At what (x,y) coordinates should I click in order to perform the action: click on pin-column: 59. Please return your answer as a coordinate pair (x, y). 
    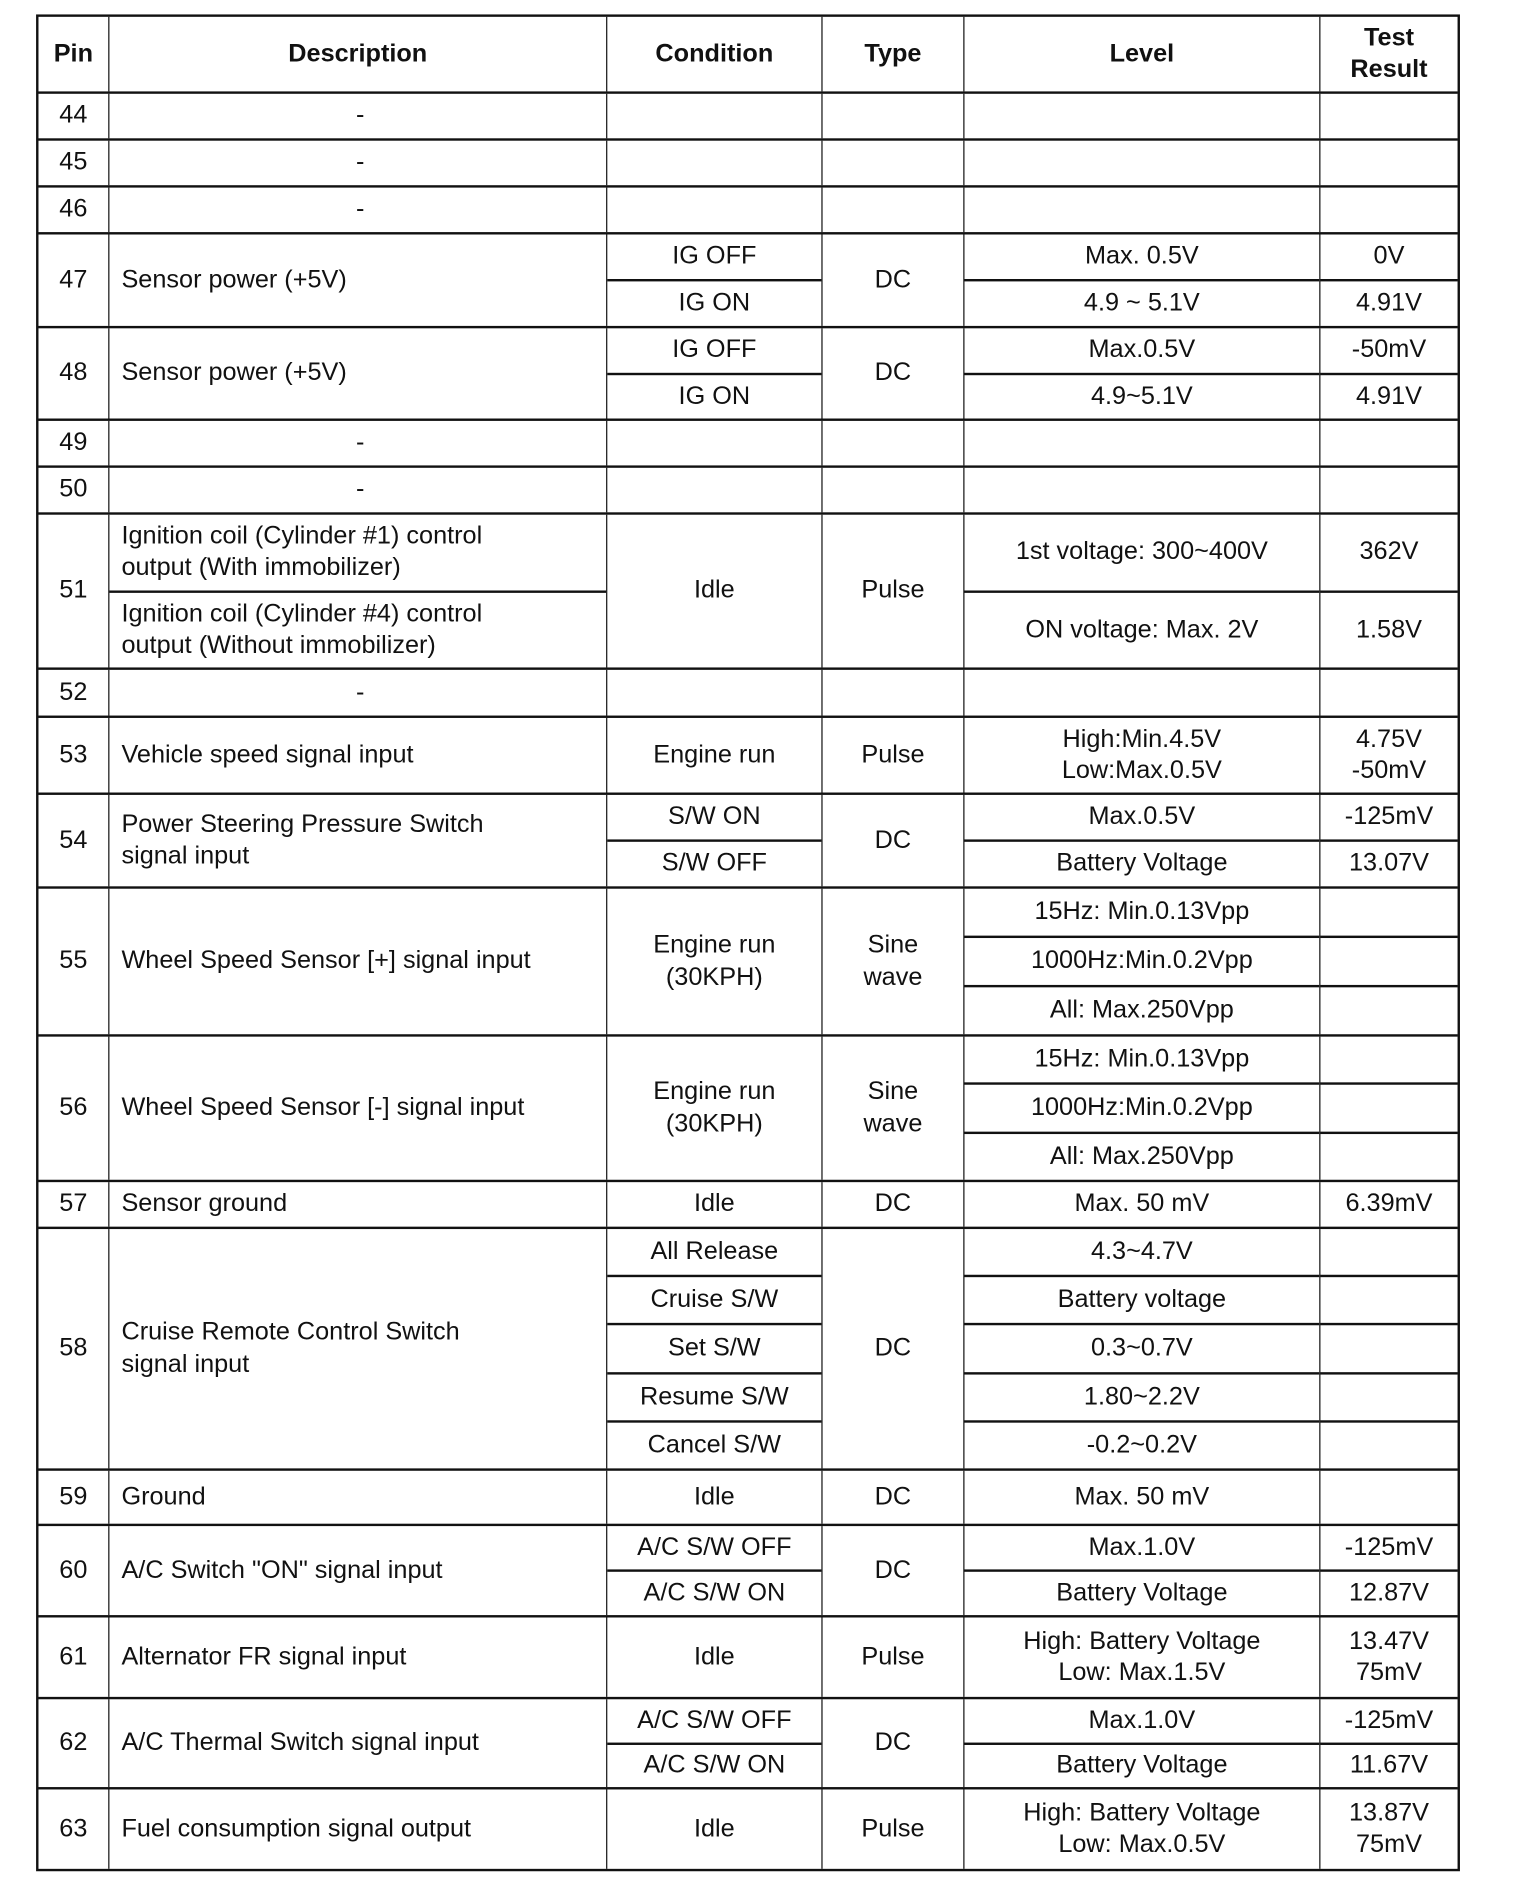
    Looking at the image, I should click on (74, 1497).